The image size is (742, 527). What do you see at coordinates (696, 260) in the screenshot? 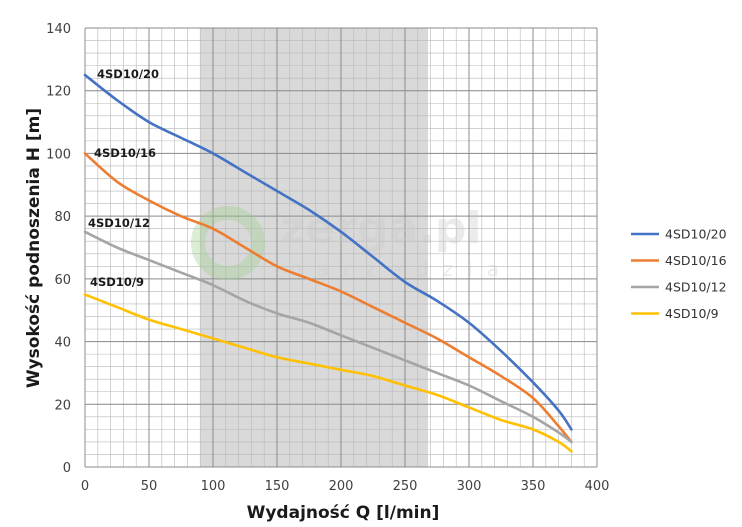
I see `legend-label: 4SD10/16` at bounding box center [696, 260].